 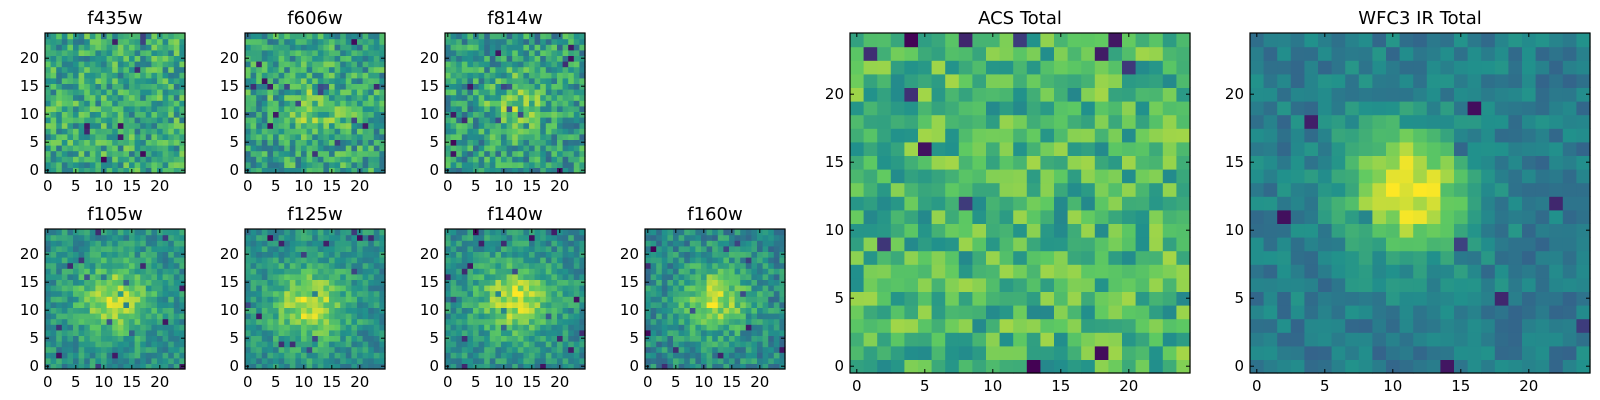 I want to click on x-tick-label: 0, so click(x=248, y=382).